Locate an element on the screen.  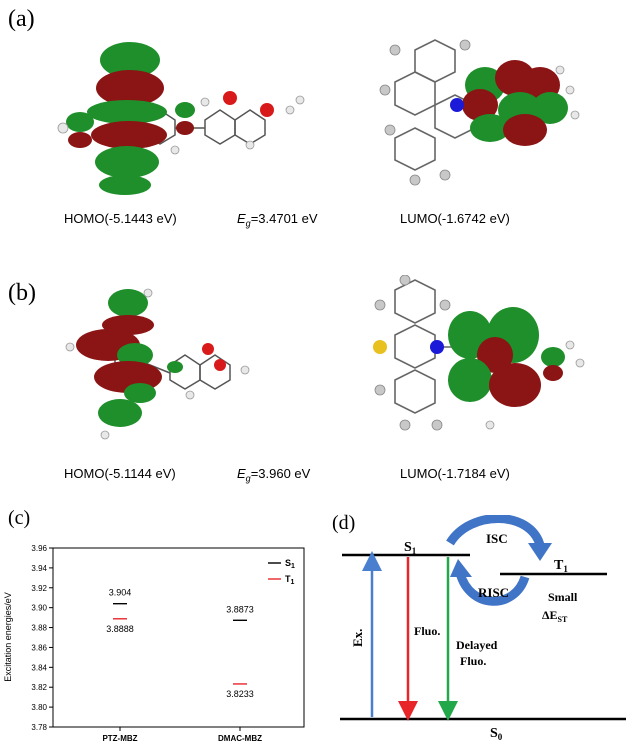
fluorescence-label: Fluo. is located at coordinates (427, 631).